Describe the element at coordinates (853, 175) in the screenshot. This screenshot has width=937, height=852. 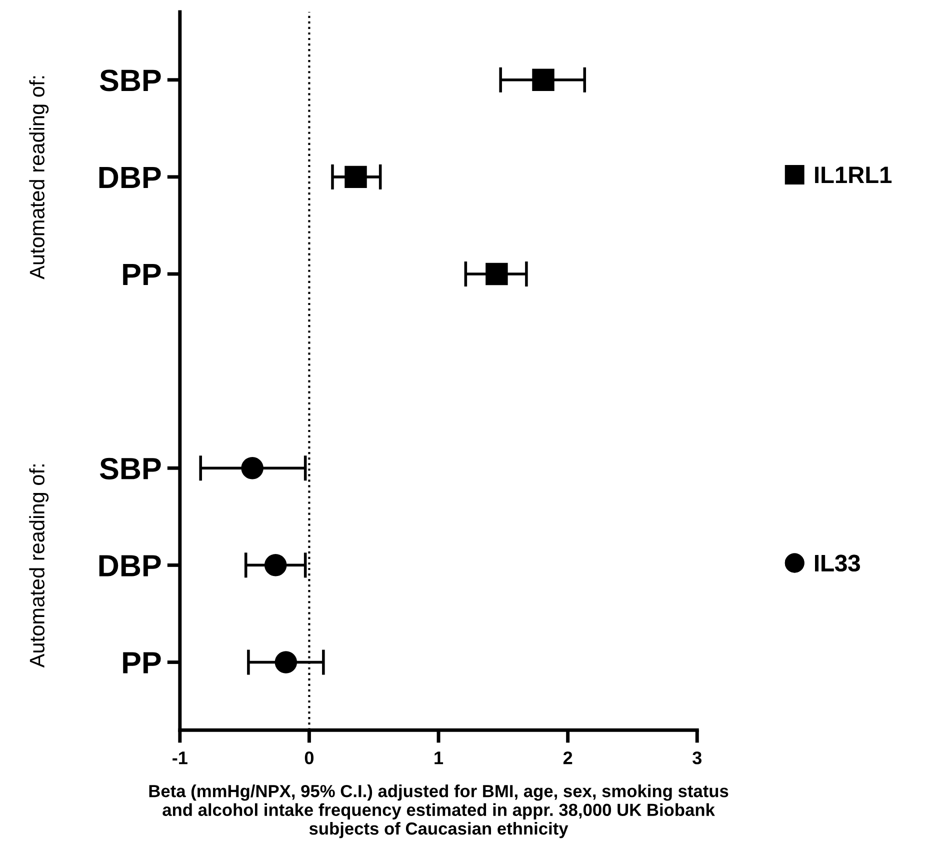
I see `legend-label: IL1RL1` at that location.